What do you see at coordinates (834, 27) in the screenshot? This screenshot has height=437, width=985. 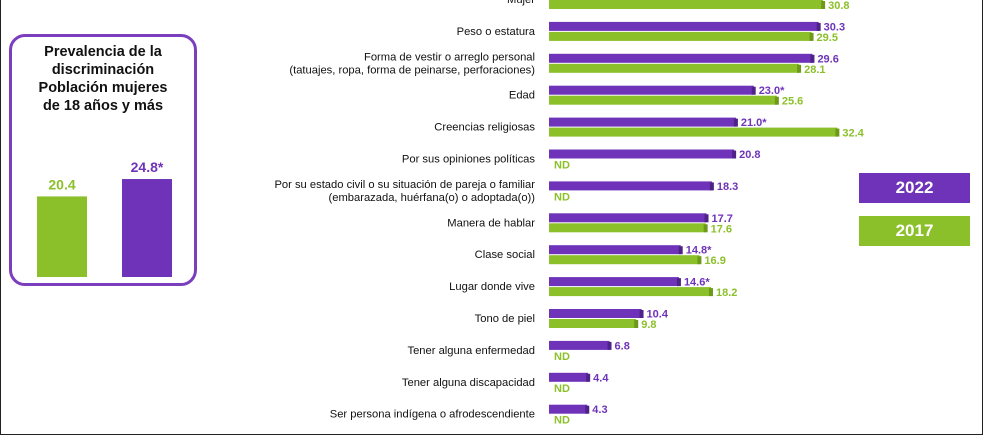 I see `data-label-2022: 30.3` at bounding box center [834, 27].